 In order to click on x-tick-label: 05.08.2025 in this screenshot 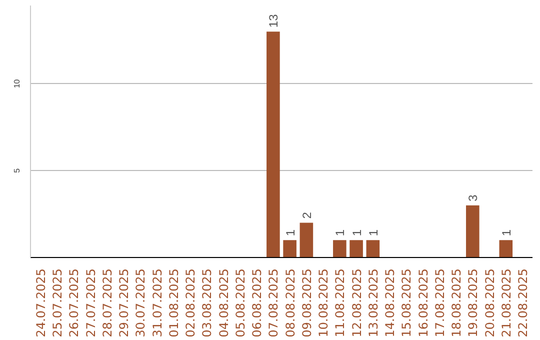, I will do `click(240, 303)`.